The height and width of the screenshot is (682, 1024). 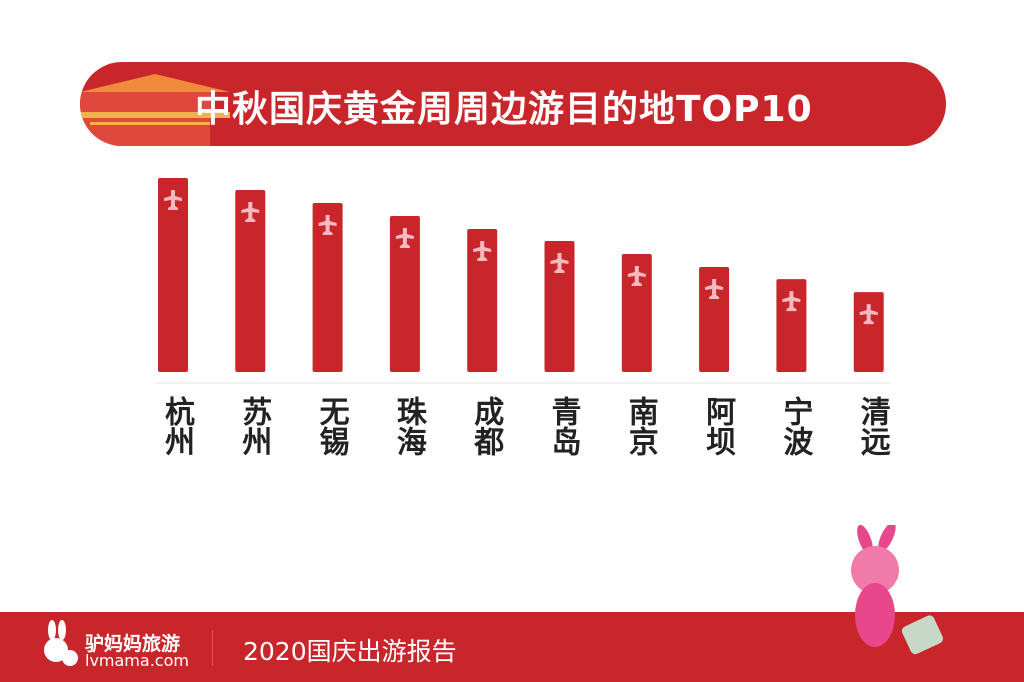 I want to click on category-label: 南京, so click(x=640, y=426).